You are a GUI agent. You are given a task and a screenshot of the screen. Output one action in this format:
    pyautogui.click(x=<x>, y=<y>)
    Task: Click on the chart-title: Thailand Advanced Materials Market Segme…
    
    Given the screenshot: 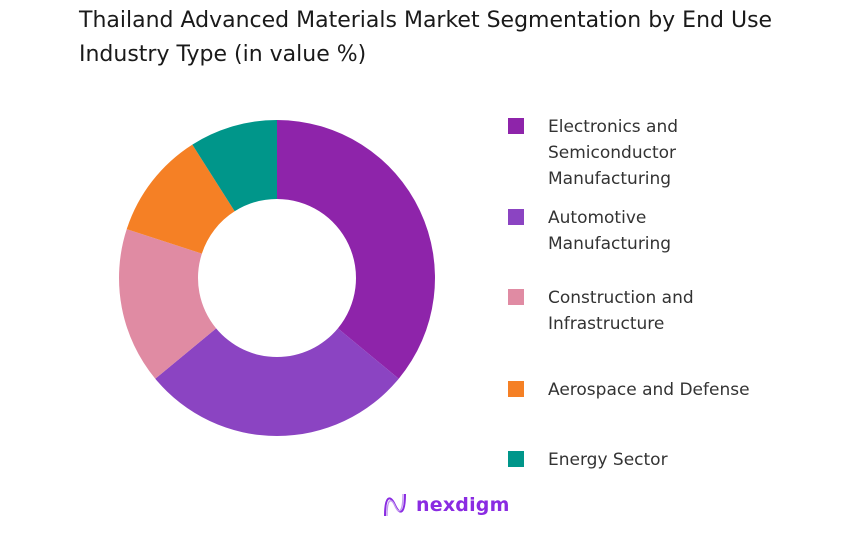 What is the action you would take?
    pyautogui.click(x=426, y=37)
    